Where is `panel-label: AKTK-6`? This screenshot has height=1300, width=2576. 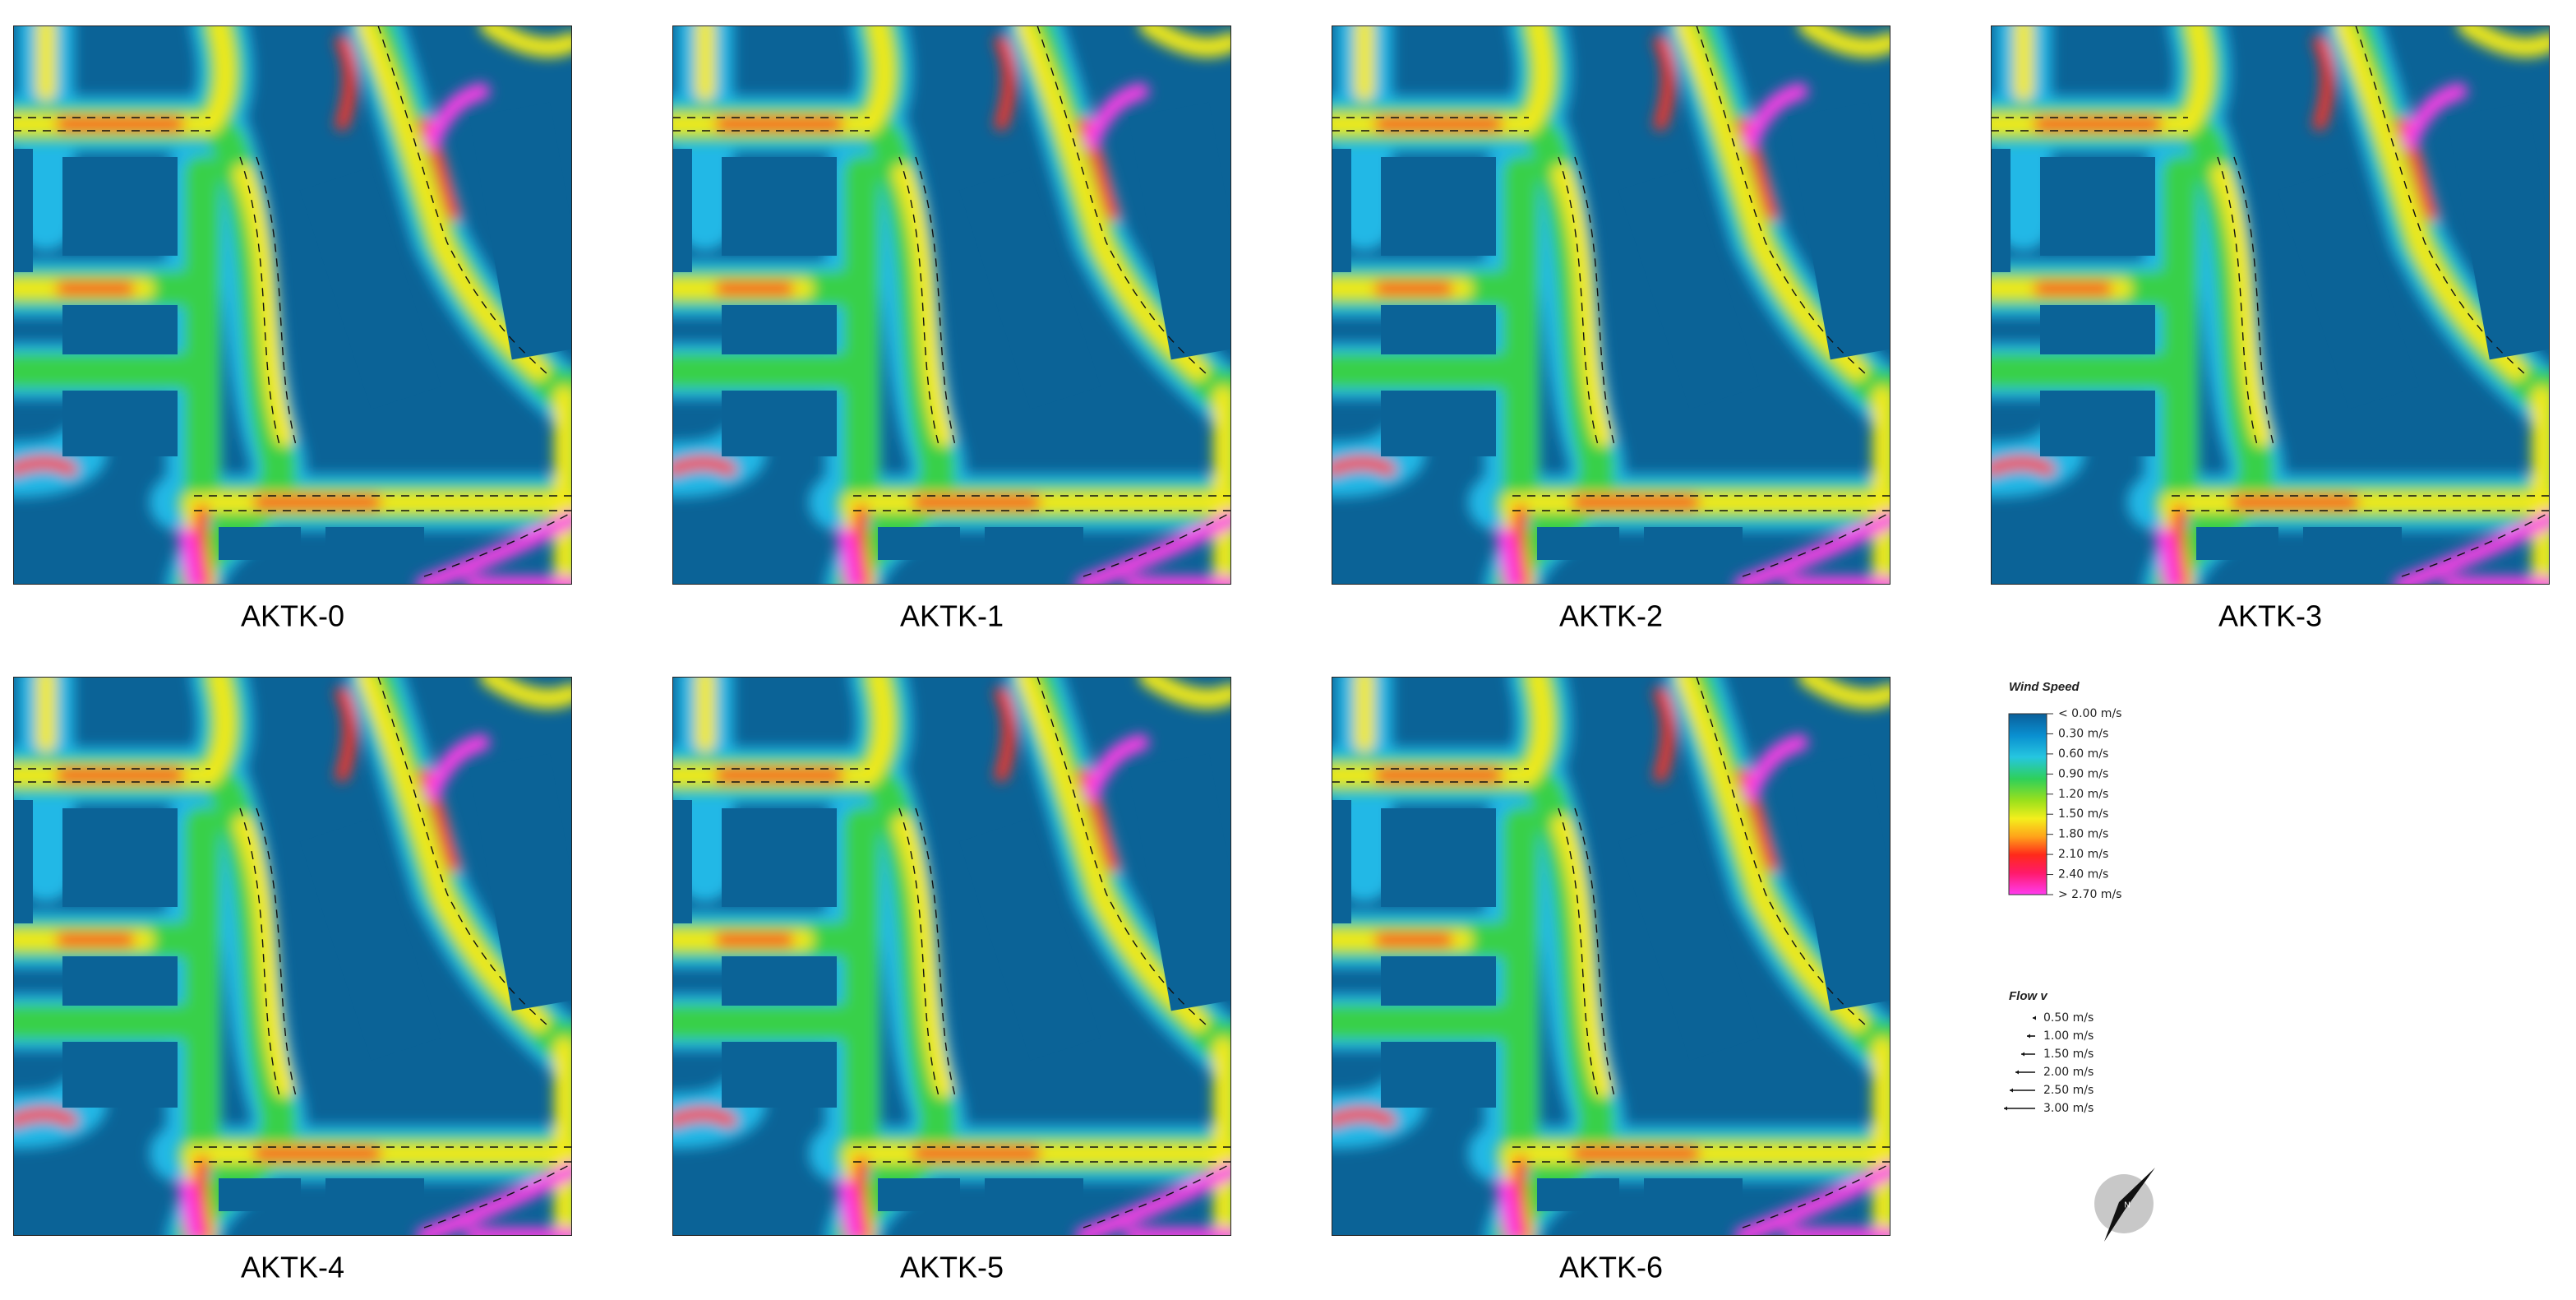 panel-label: AKTK-6 is located at coordinates (1611, 1267).